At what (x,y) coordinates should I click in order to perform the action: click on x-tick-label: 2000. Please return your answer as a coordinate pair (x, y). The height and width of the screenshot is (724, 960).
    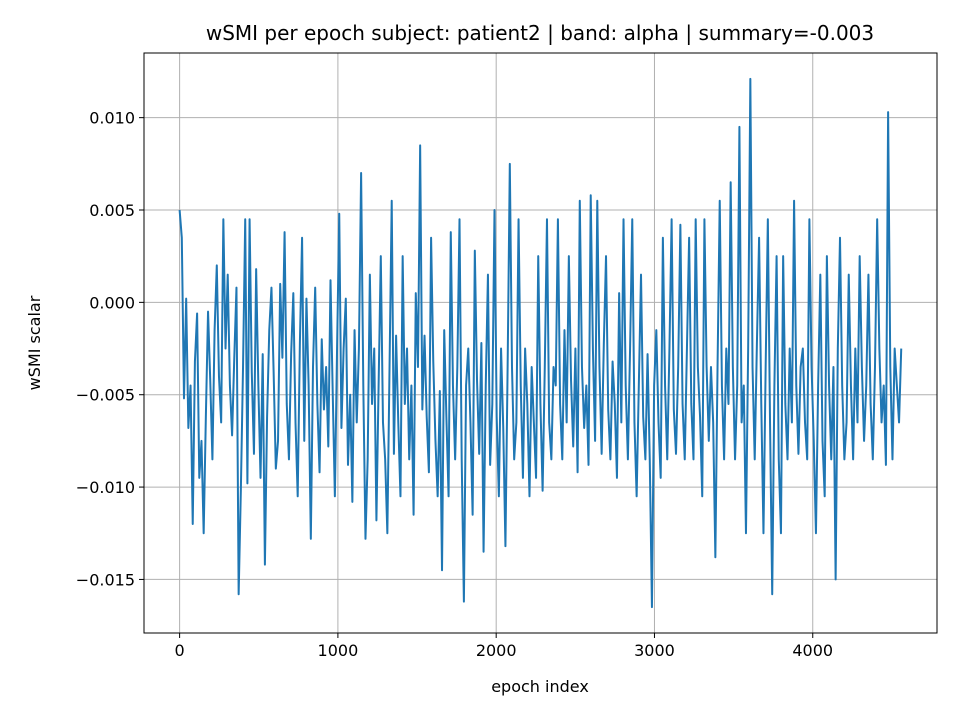
    Looking at the image, I should click on (496, 650).